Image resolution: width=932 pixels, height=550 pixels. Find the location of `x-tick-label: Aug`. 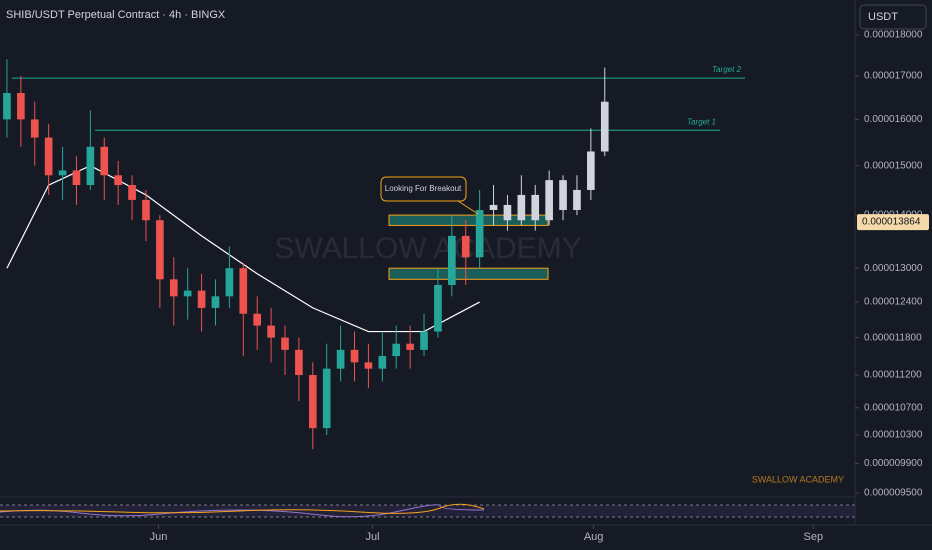

x-tick-label: Aug is located at coordinates (594, 537).